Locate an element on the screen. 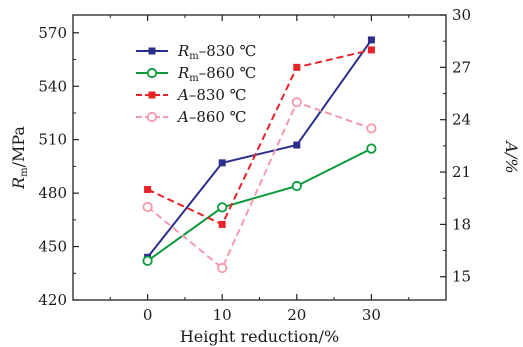 The height and width of the screenshot is (347, 523). legend-label: A–860 ℃ is located at coordinates (211, 117).